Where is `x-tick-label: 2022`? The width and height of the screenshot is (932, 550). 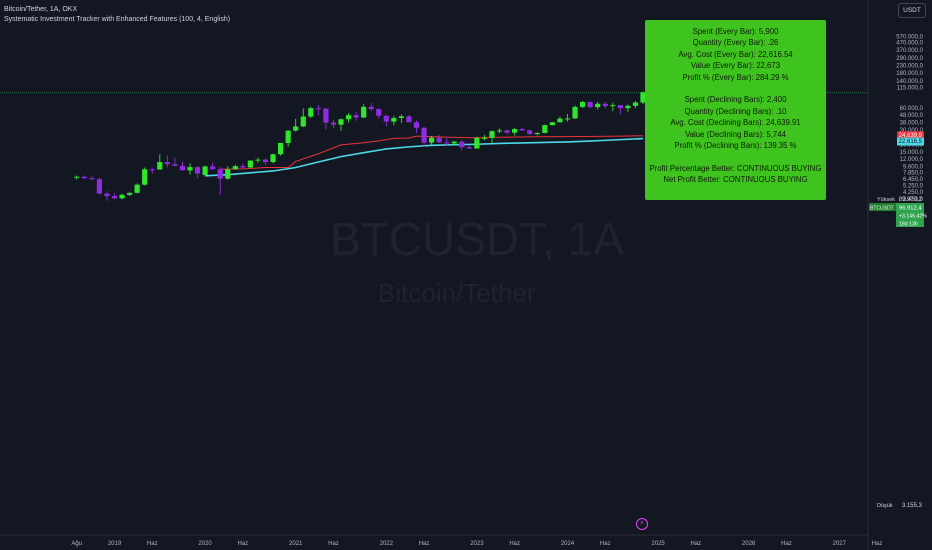
x-tick-label: 2022 is located at coordinates (387, 544).